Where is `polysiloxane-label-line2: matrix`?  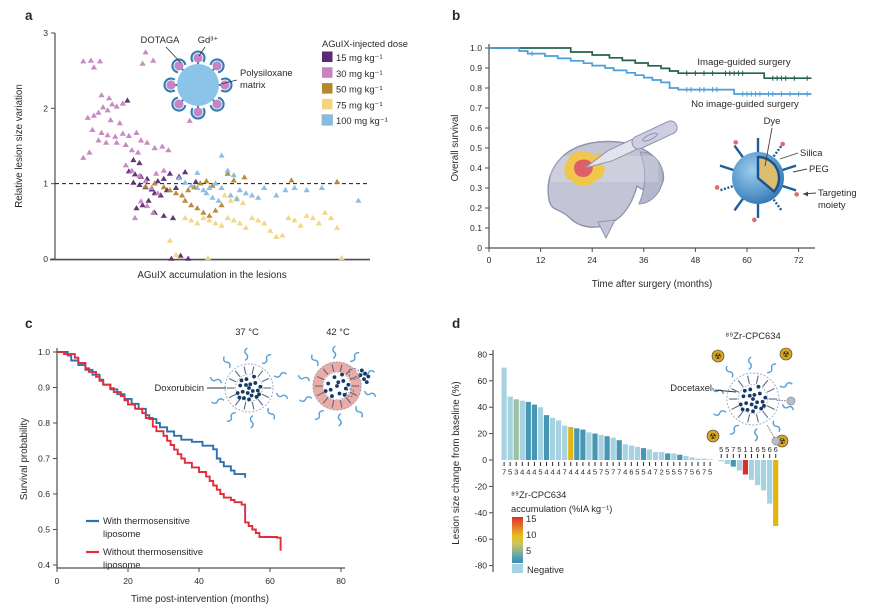 polysiloxane-label-line2: matrix is located at coordinates (253, 84).